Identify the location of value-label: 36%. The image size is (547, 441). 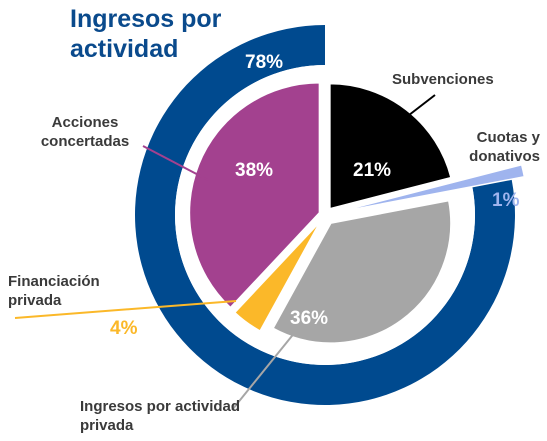
(309, 318).